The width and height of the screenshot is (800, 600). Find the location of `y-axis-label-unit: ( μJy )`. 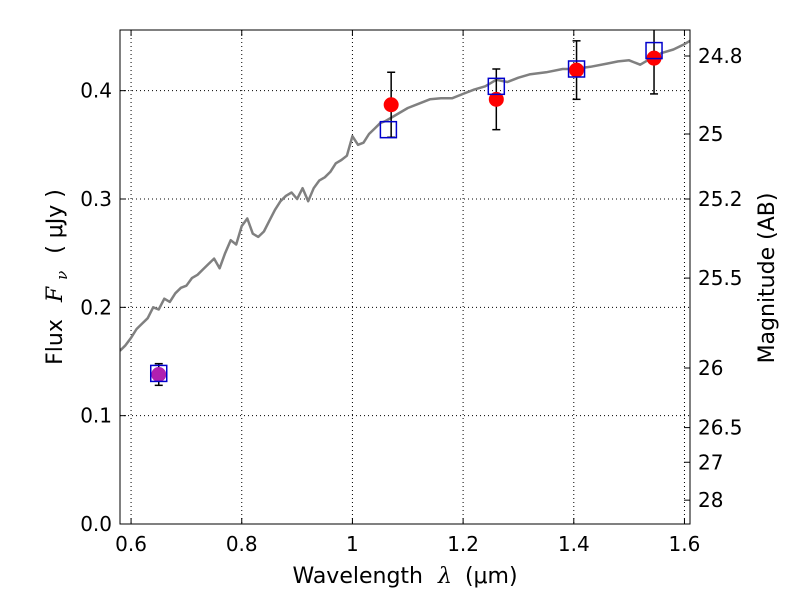

y-axis-label-unit: ( μJy ) is located at coordinates (55, 221).